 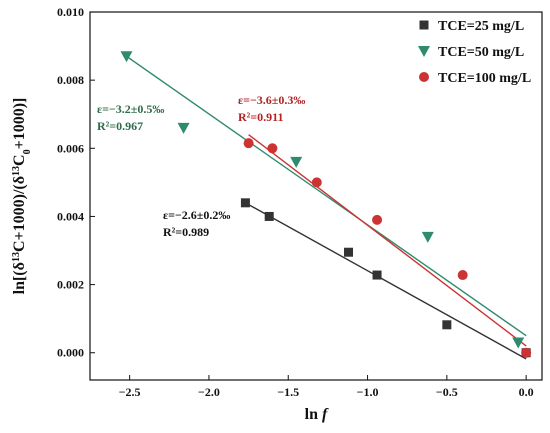 I want to click on fit-annotation-epsilon: ε=−3.2±0.5‰, so click(x=130, y=109).